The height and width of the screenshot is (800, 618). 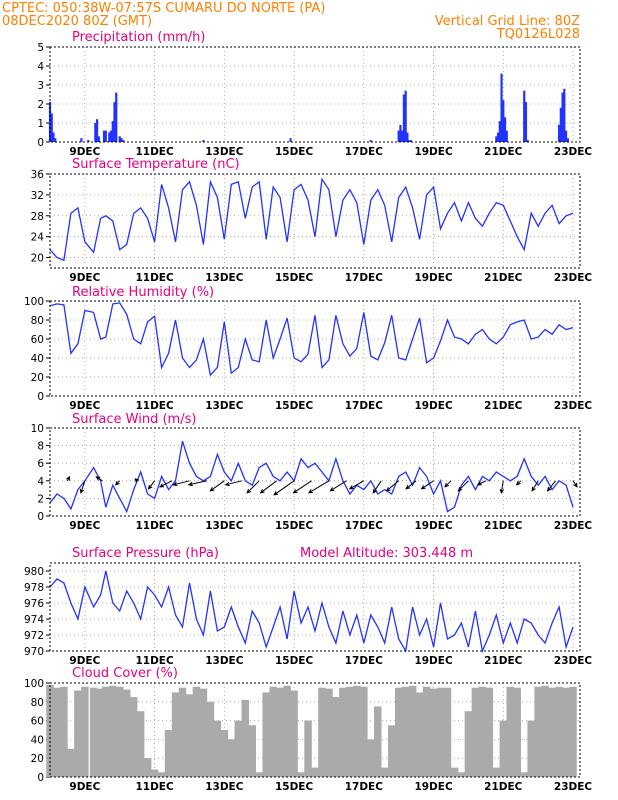 What do you see at coordinates (503, 278) in the screenshot?
I see `x-tick-label: 21DEC` at bounding box center [503, 278].